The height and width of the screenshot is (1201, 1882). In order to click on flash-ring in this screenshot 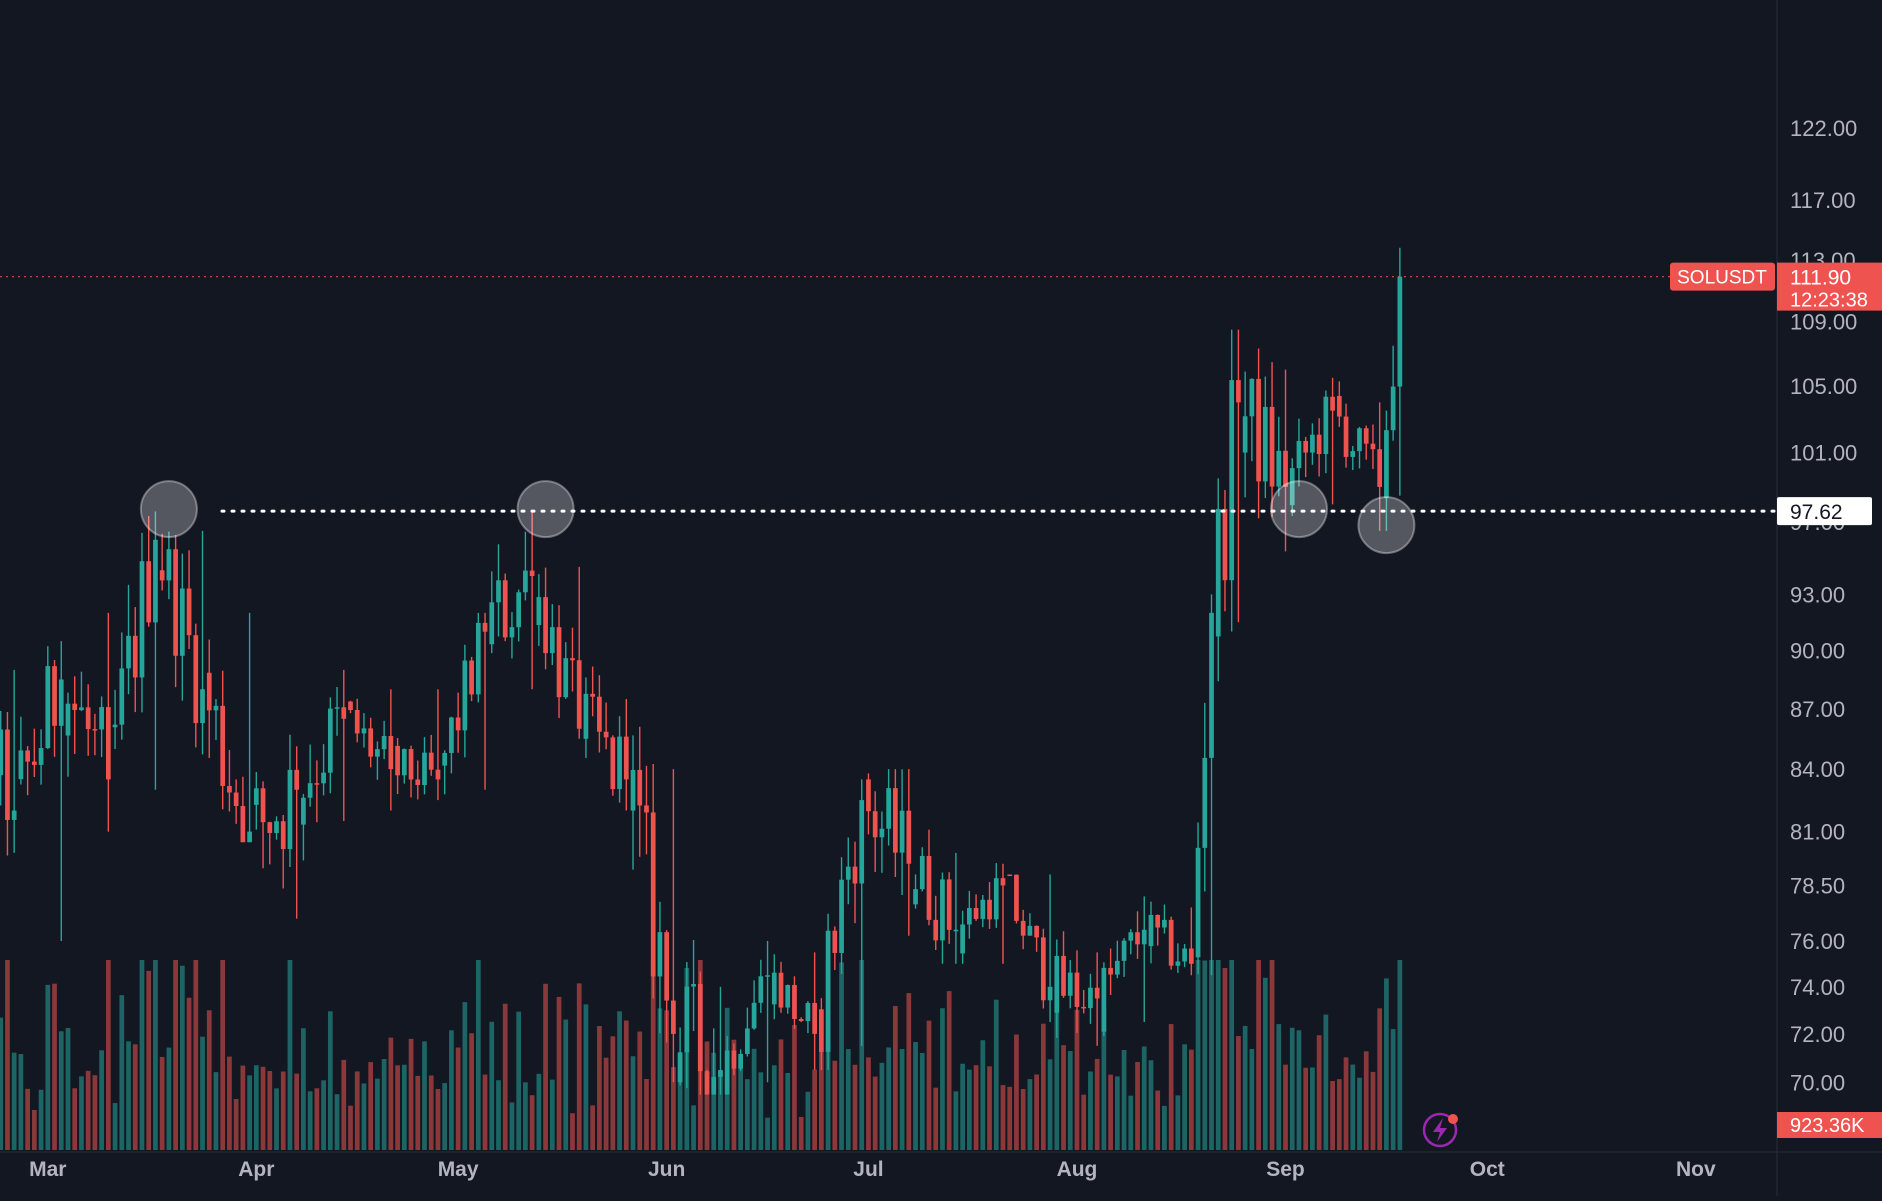, I will do `click(1440, 1130)`.